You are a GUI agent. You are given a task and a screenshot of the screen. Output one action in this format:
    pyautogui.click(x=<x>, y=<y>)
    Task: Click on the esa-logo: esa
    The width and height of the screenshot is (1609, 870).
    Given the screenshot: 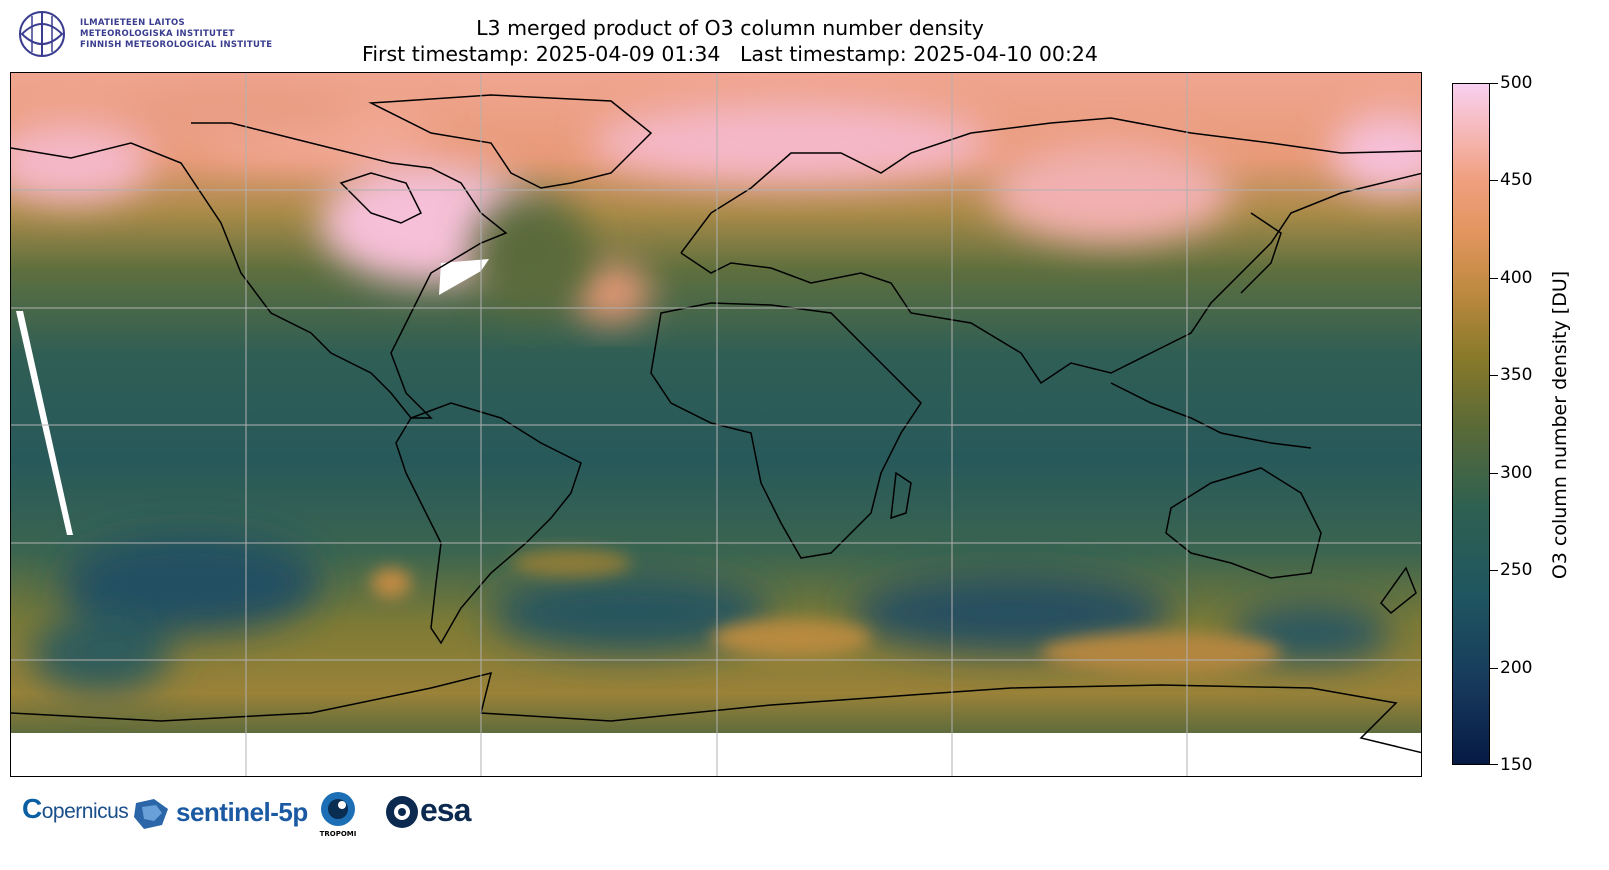 What is the action you would take?
    pyautogui.click(x=427, y=813)
    